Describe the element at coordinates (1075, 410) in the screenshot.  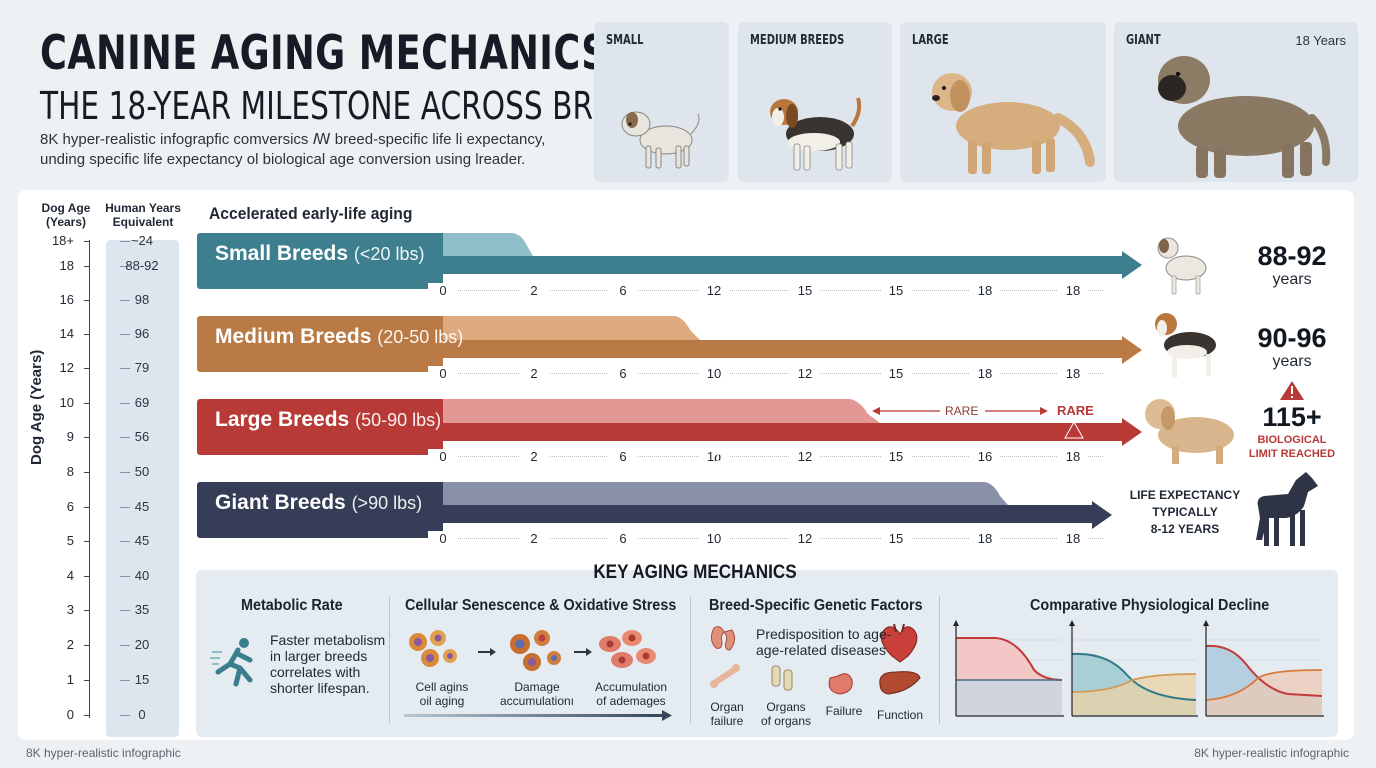
I see `rare-label-2: RARE` at that location.